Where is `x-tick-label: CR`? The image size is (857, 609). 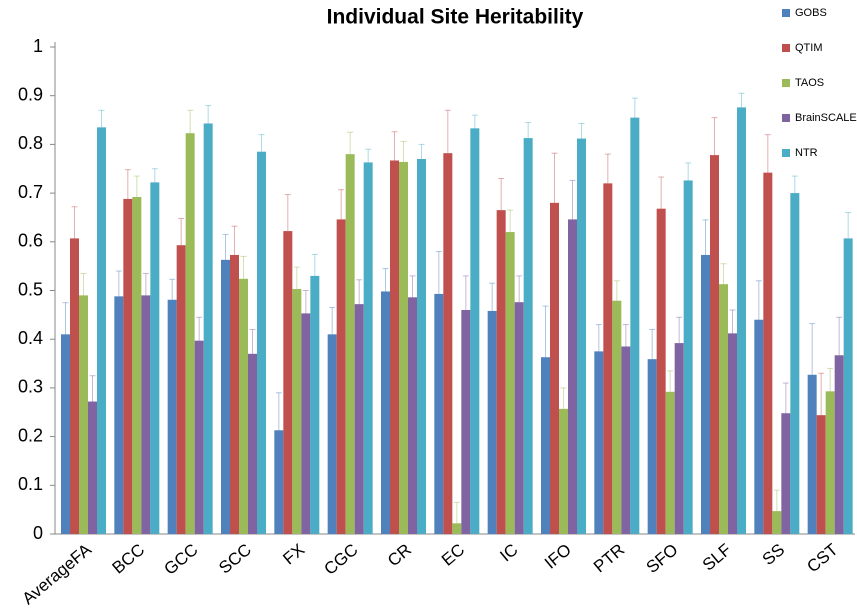
x-tick-label: CR is located at coordinates (399, 555).